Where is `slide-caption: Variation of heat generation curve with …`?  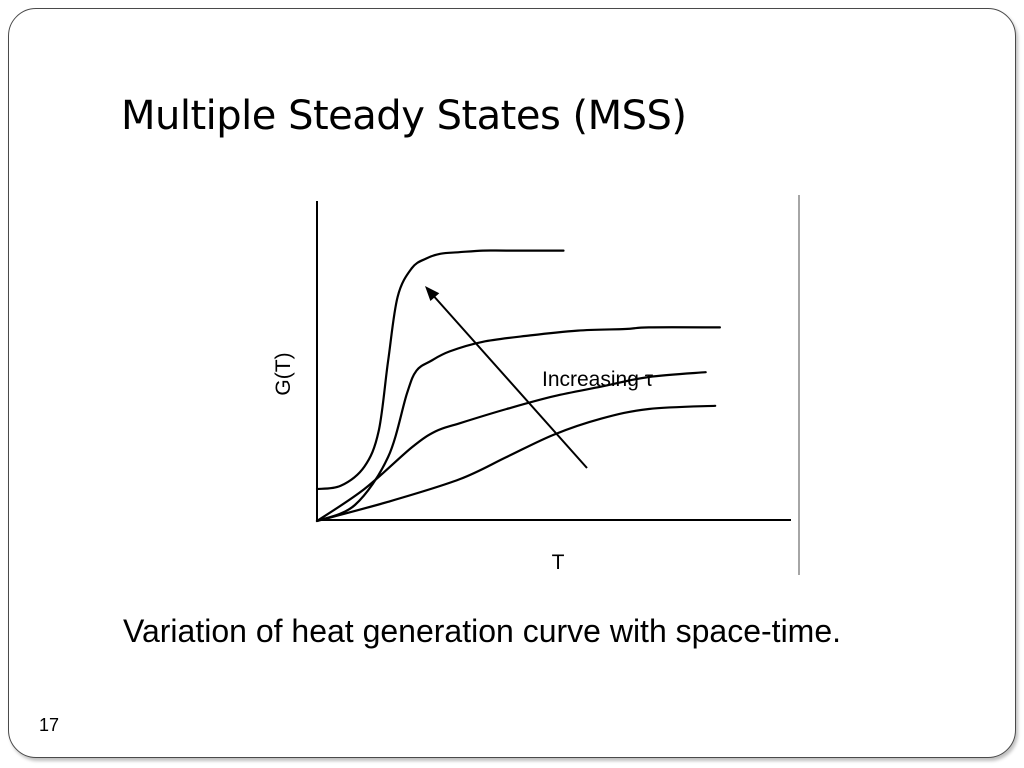
slide-caption: Variation of heat generation curve with … is located at coordinates (482, 631).